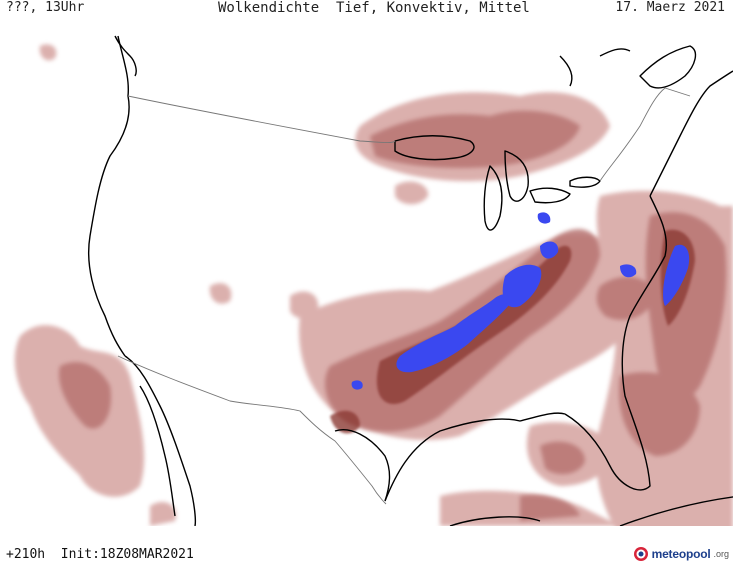 The width and height of the screenshot is (733, 566). I want to click on brand-name: meteopool, so click(681, 554).